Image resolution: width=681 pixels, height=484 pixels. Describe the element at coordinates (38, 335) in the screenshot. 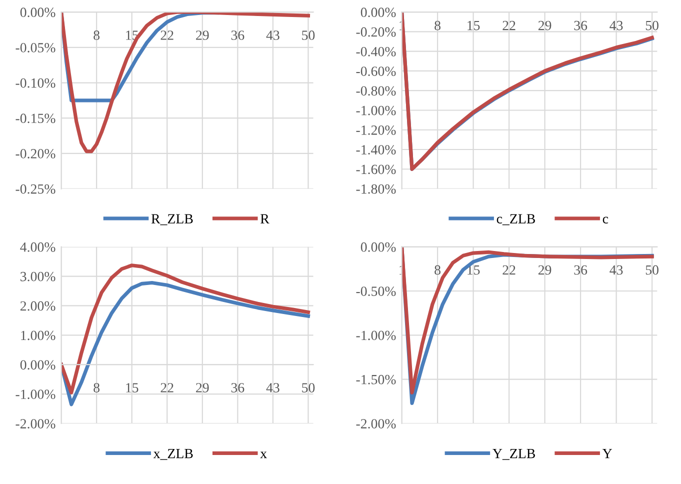

I see `y-tick-label: 1.00%` at that location.